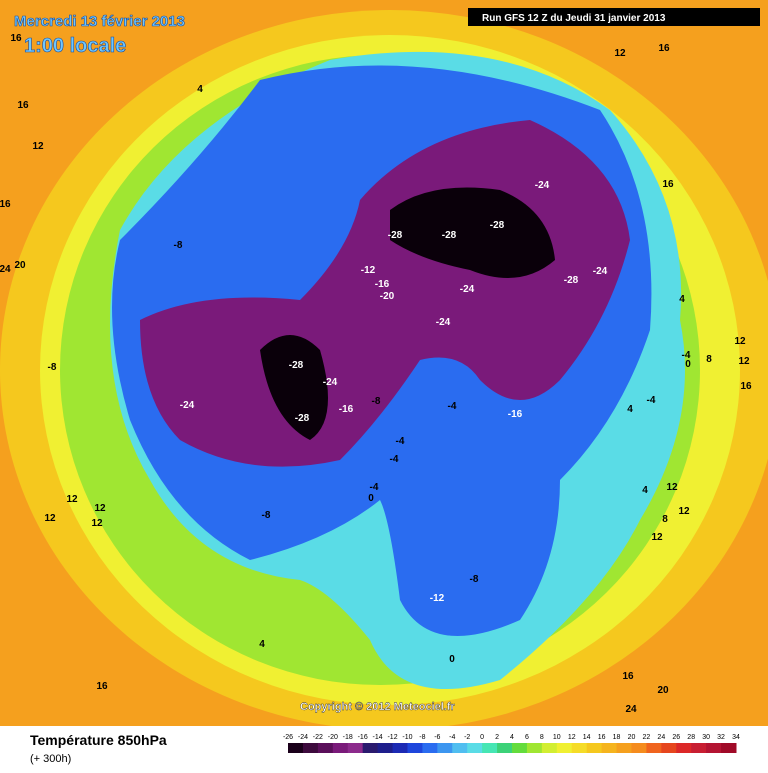 The height and width of the screenshot is (773, 768). I want to click on colorbar-tick-label: -8, so click(422, 737).